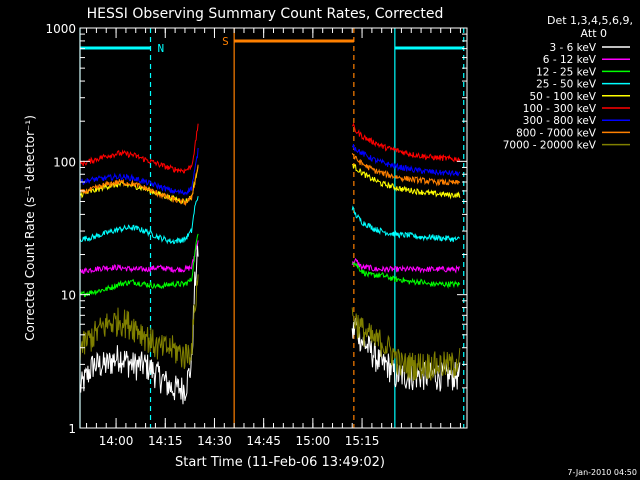  What do you see at coordinates (362, 441) in the screenshot?
I see `x-tick-label: 15:15` at bounding box center [362, 441].